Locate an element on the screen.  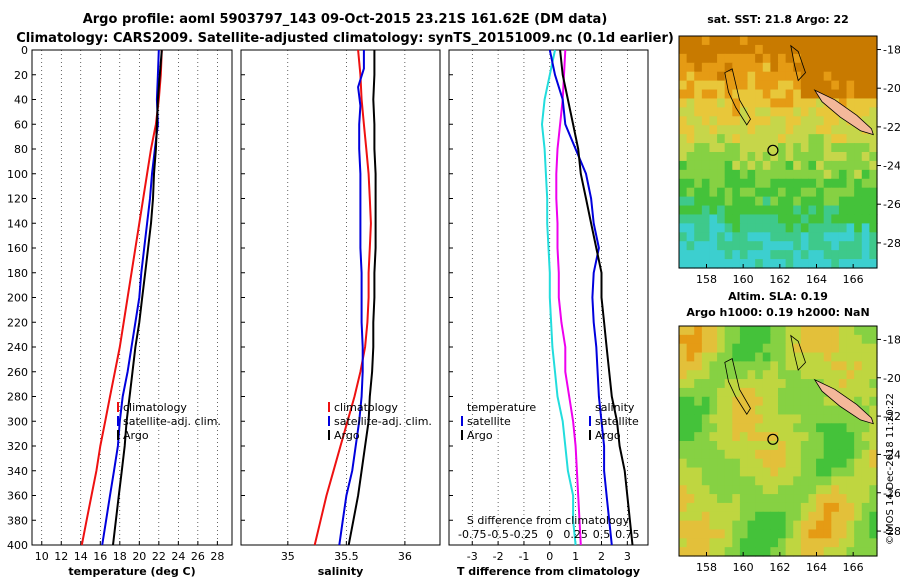
y-tick-label: 40 is located at coordinates (21, 100).